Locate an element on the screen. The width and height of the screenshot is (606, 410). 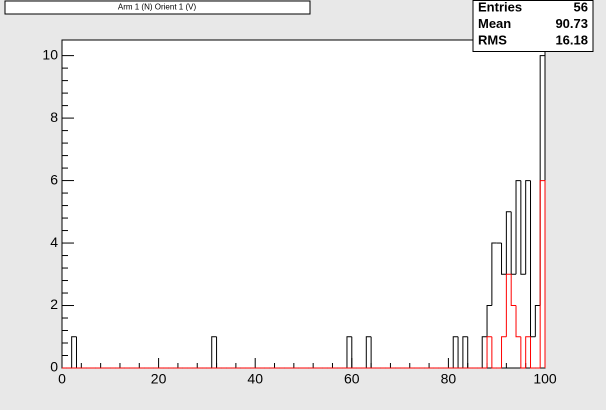
x-tick-label: 20 is located at coordinates (159, 379).